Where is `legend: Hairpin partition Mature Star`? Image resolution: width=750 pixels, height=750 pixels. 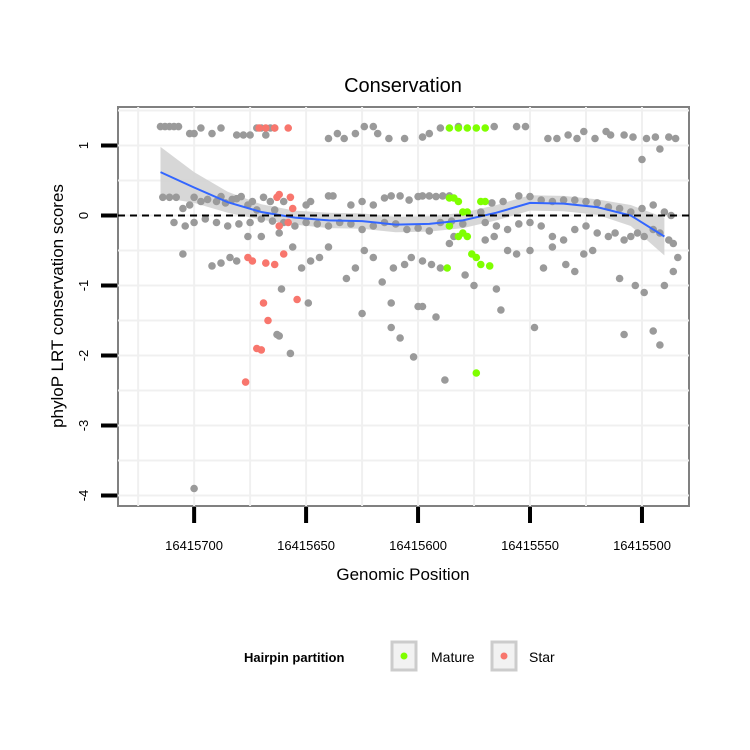 legend: Hairpin partition Mature Star is located at coordinates (399, 656).